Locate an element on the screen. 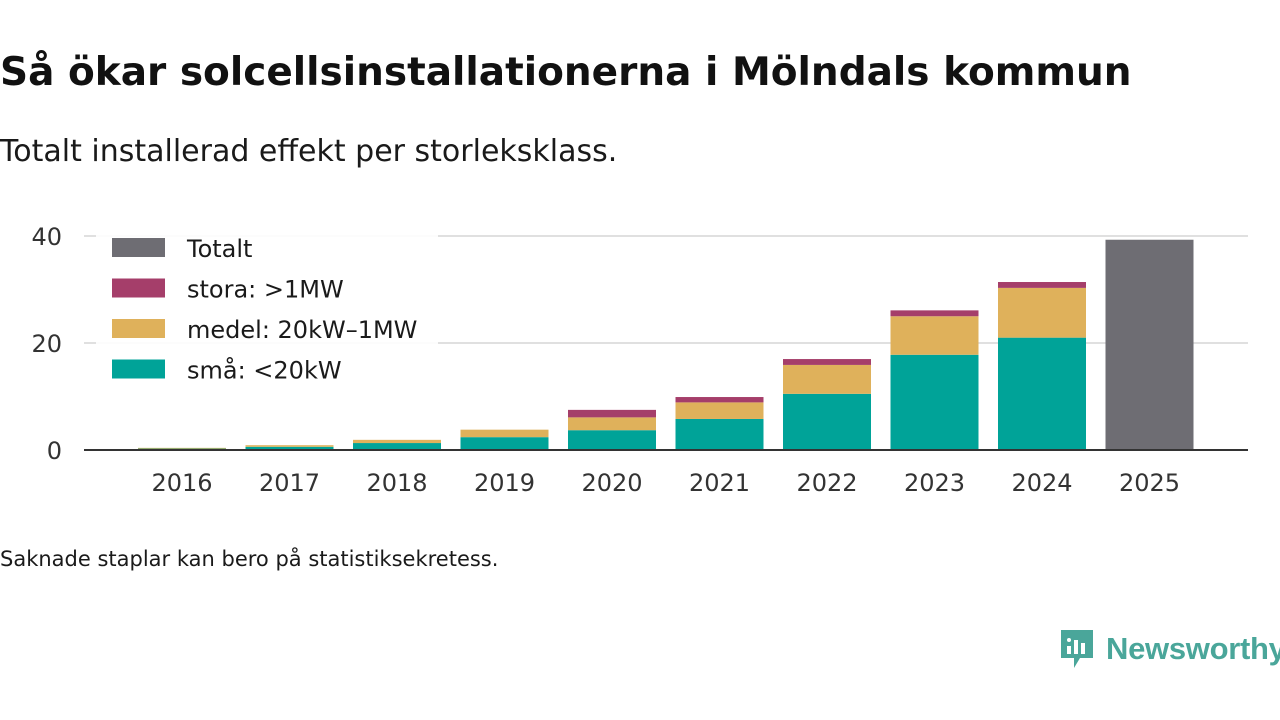 The width and height of the screenshot is (1280, 720). y-tick-label: 20 is located at coordinates (46, 344).